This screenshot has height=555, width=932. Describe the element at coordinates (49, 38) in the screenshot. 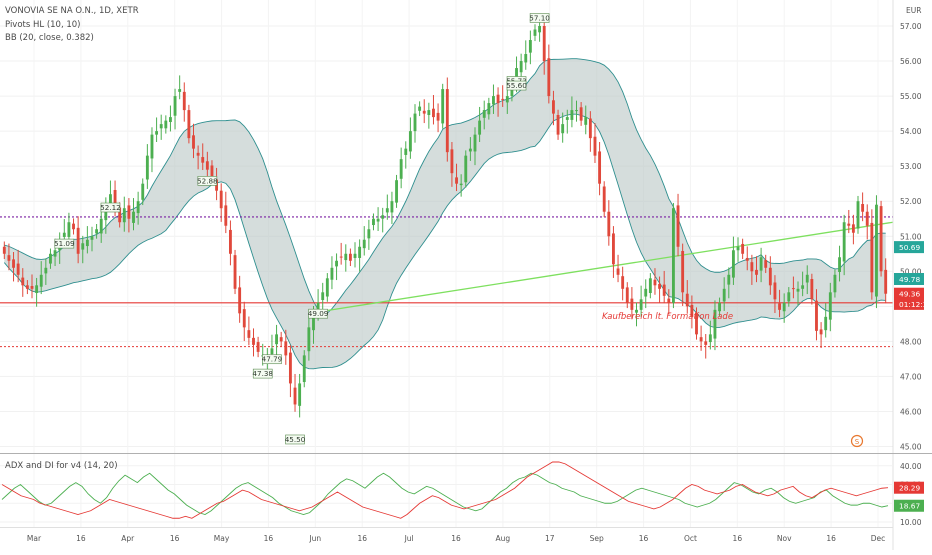

I see `bb-legend: BB (20, close, 0.382)` at that location.